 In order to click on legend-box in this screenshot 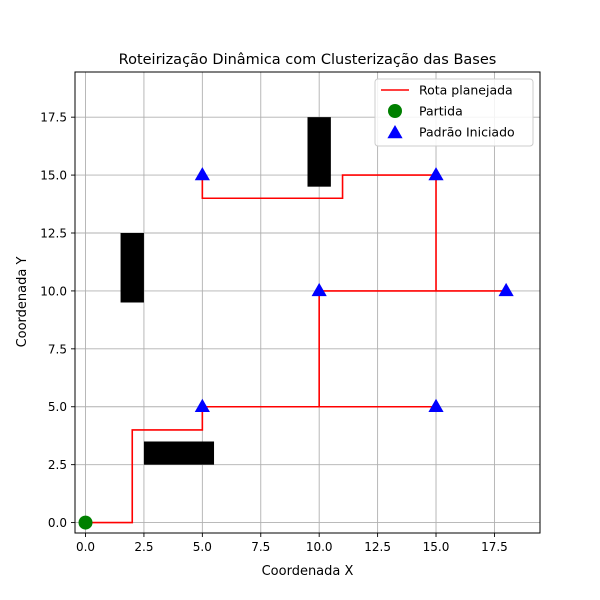, I will do `click(454, 112)`.